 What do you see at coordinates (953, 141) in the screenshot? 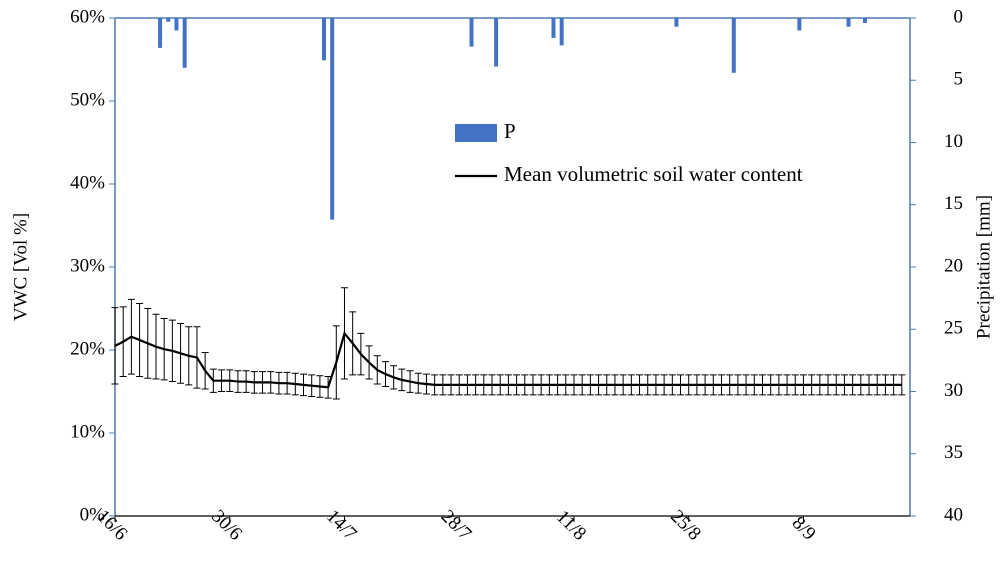
I see `y2-tick-label: 10` at bounding box center [953, 141].